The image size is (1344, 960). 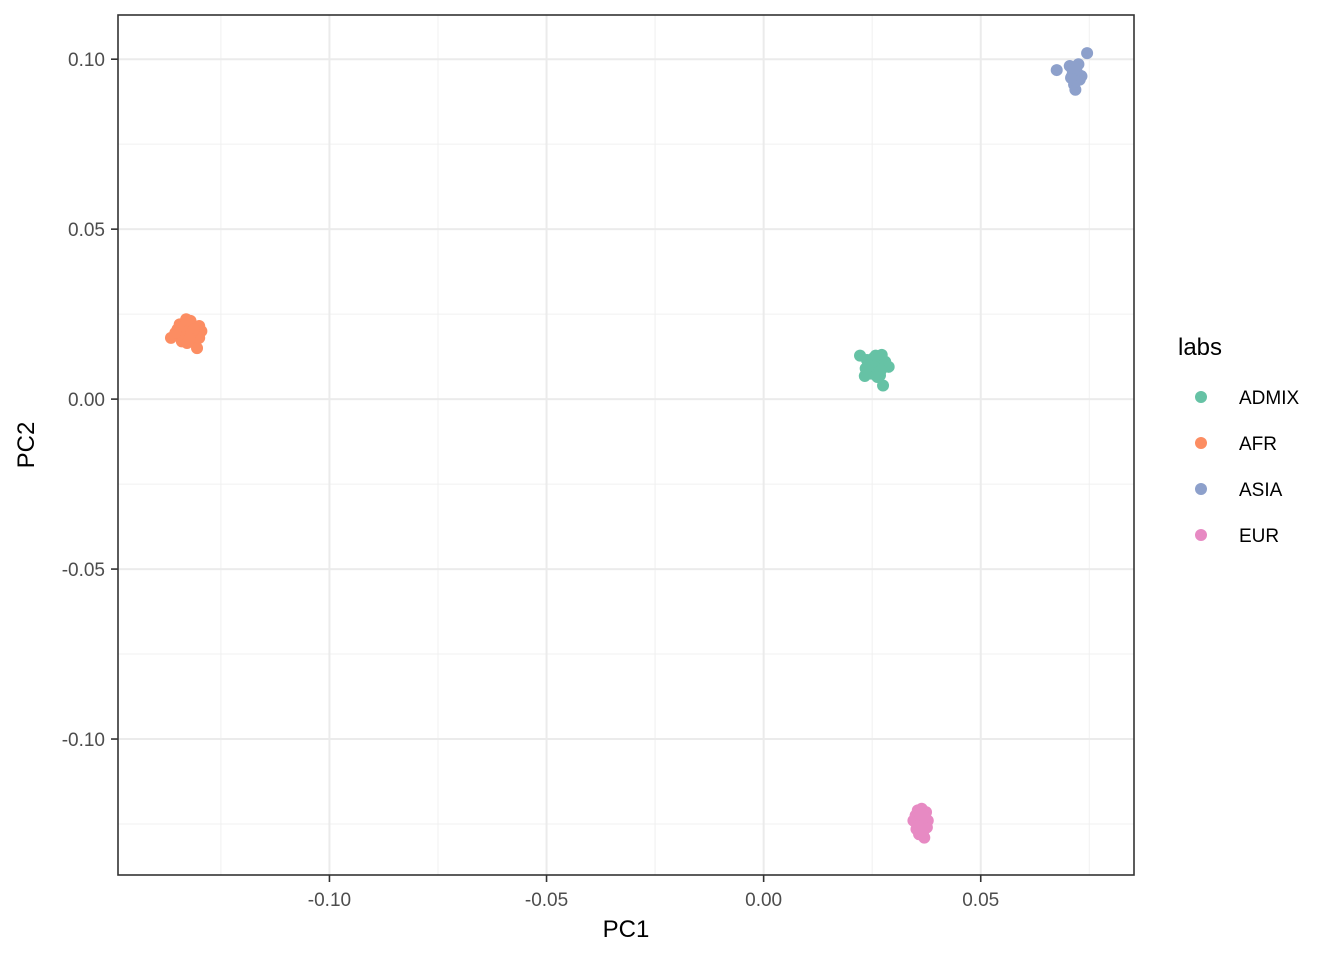 I want to click on x-tick-label: 0.05, so click(x=980, y=900).